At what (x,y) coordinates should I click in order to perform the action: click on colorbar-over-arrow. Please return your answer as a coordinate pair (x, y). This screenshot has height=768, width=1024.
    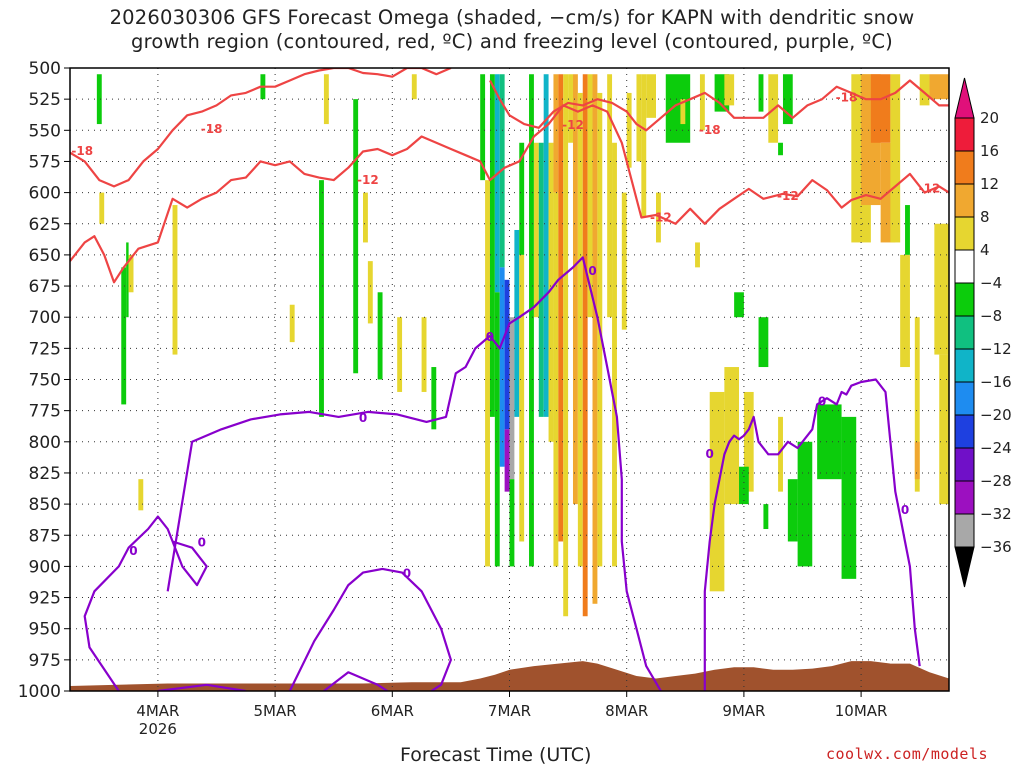
    Looking at the image, I should click on (964, 98).